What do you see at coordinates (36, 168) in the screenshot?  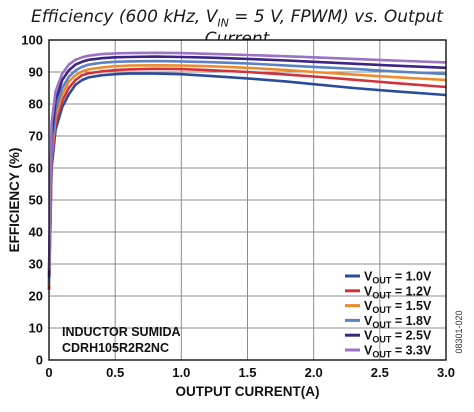 I see `y-tick-label: 60` at bounding box center [36, 168].